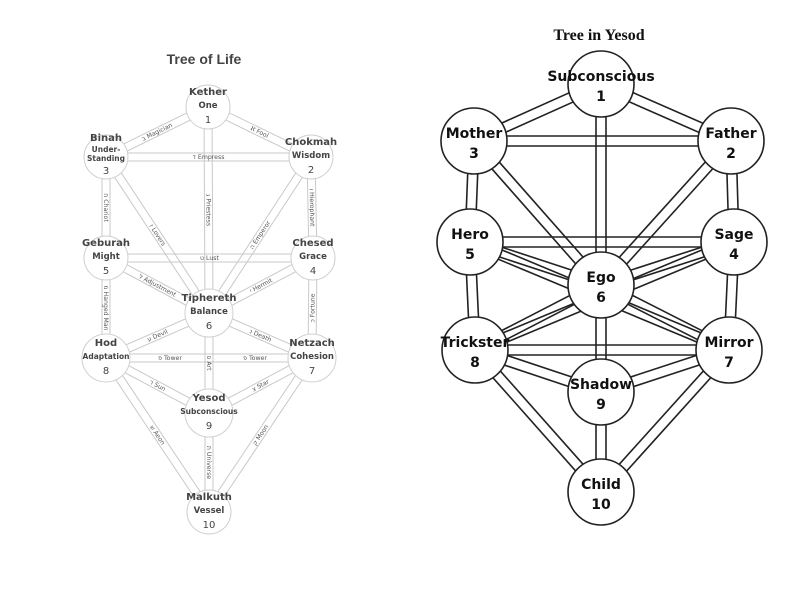 This screenshot has height=600, width=800. I want to click on tree-of-life-title: Tree of Life, so click(204, 59).